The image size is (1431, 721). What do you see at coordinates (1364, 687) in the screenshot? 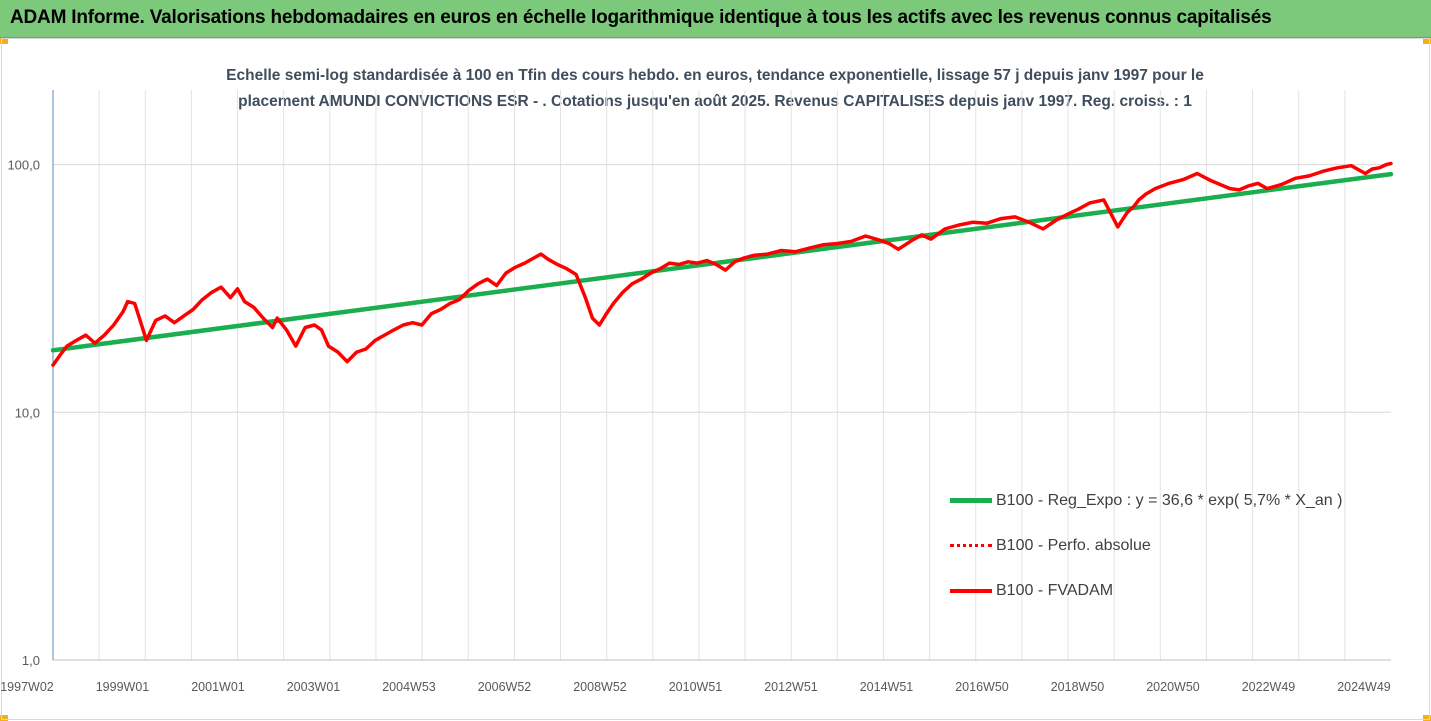
I see `x-tick-label: 2024W49` at bounding box center [1364, 687].